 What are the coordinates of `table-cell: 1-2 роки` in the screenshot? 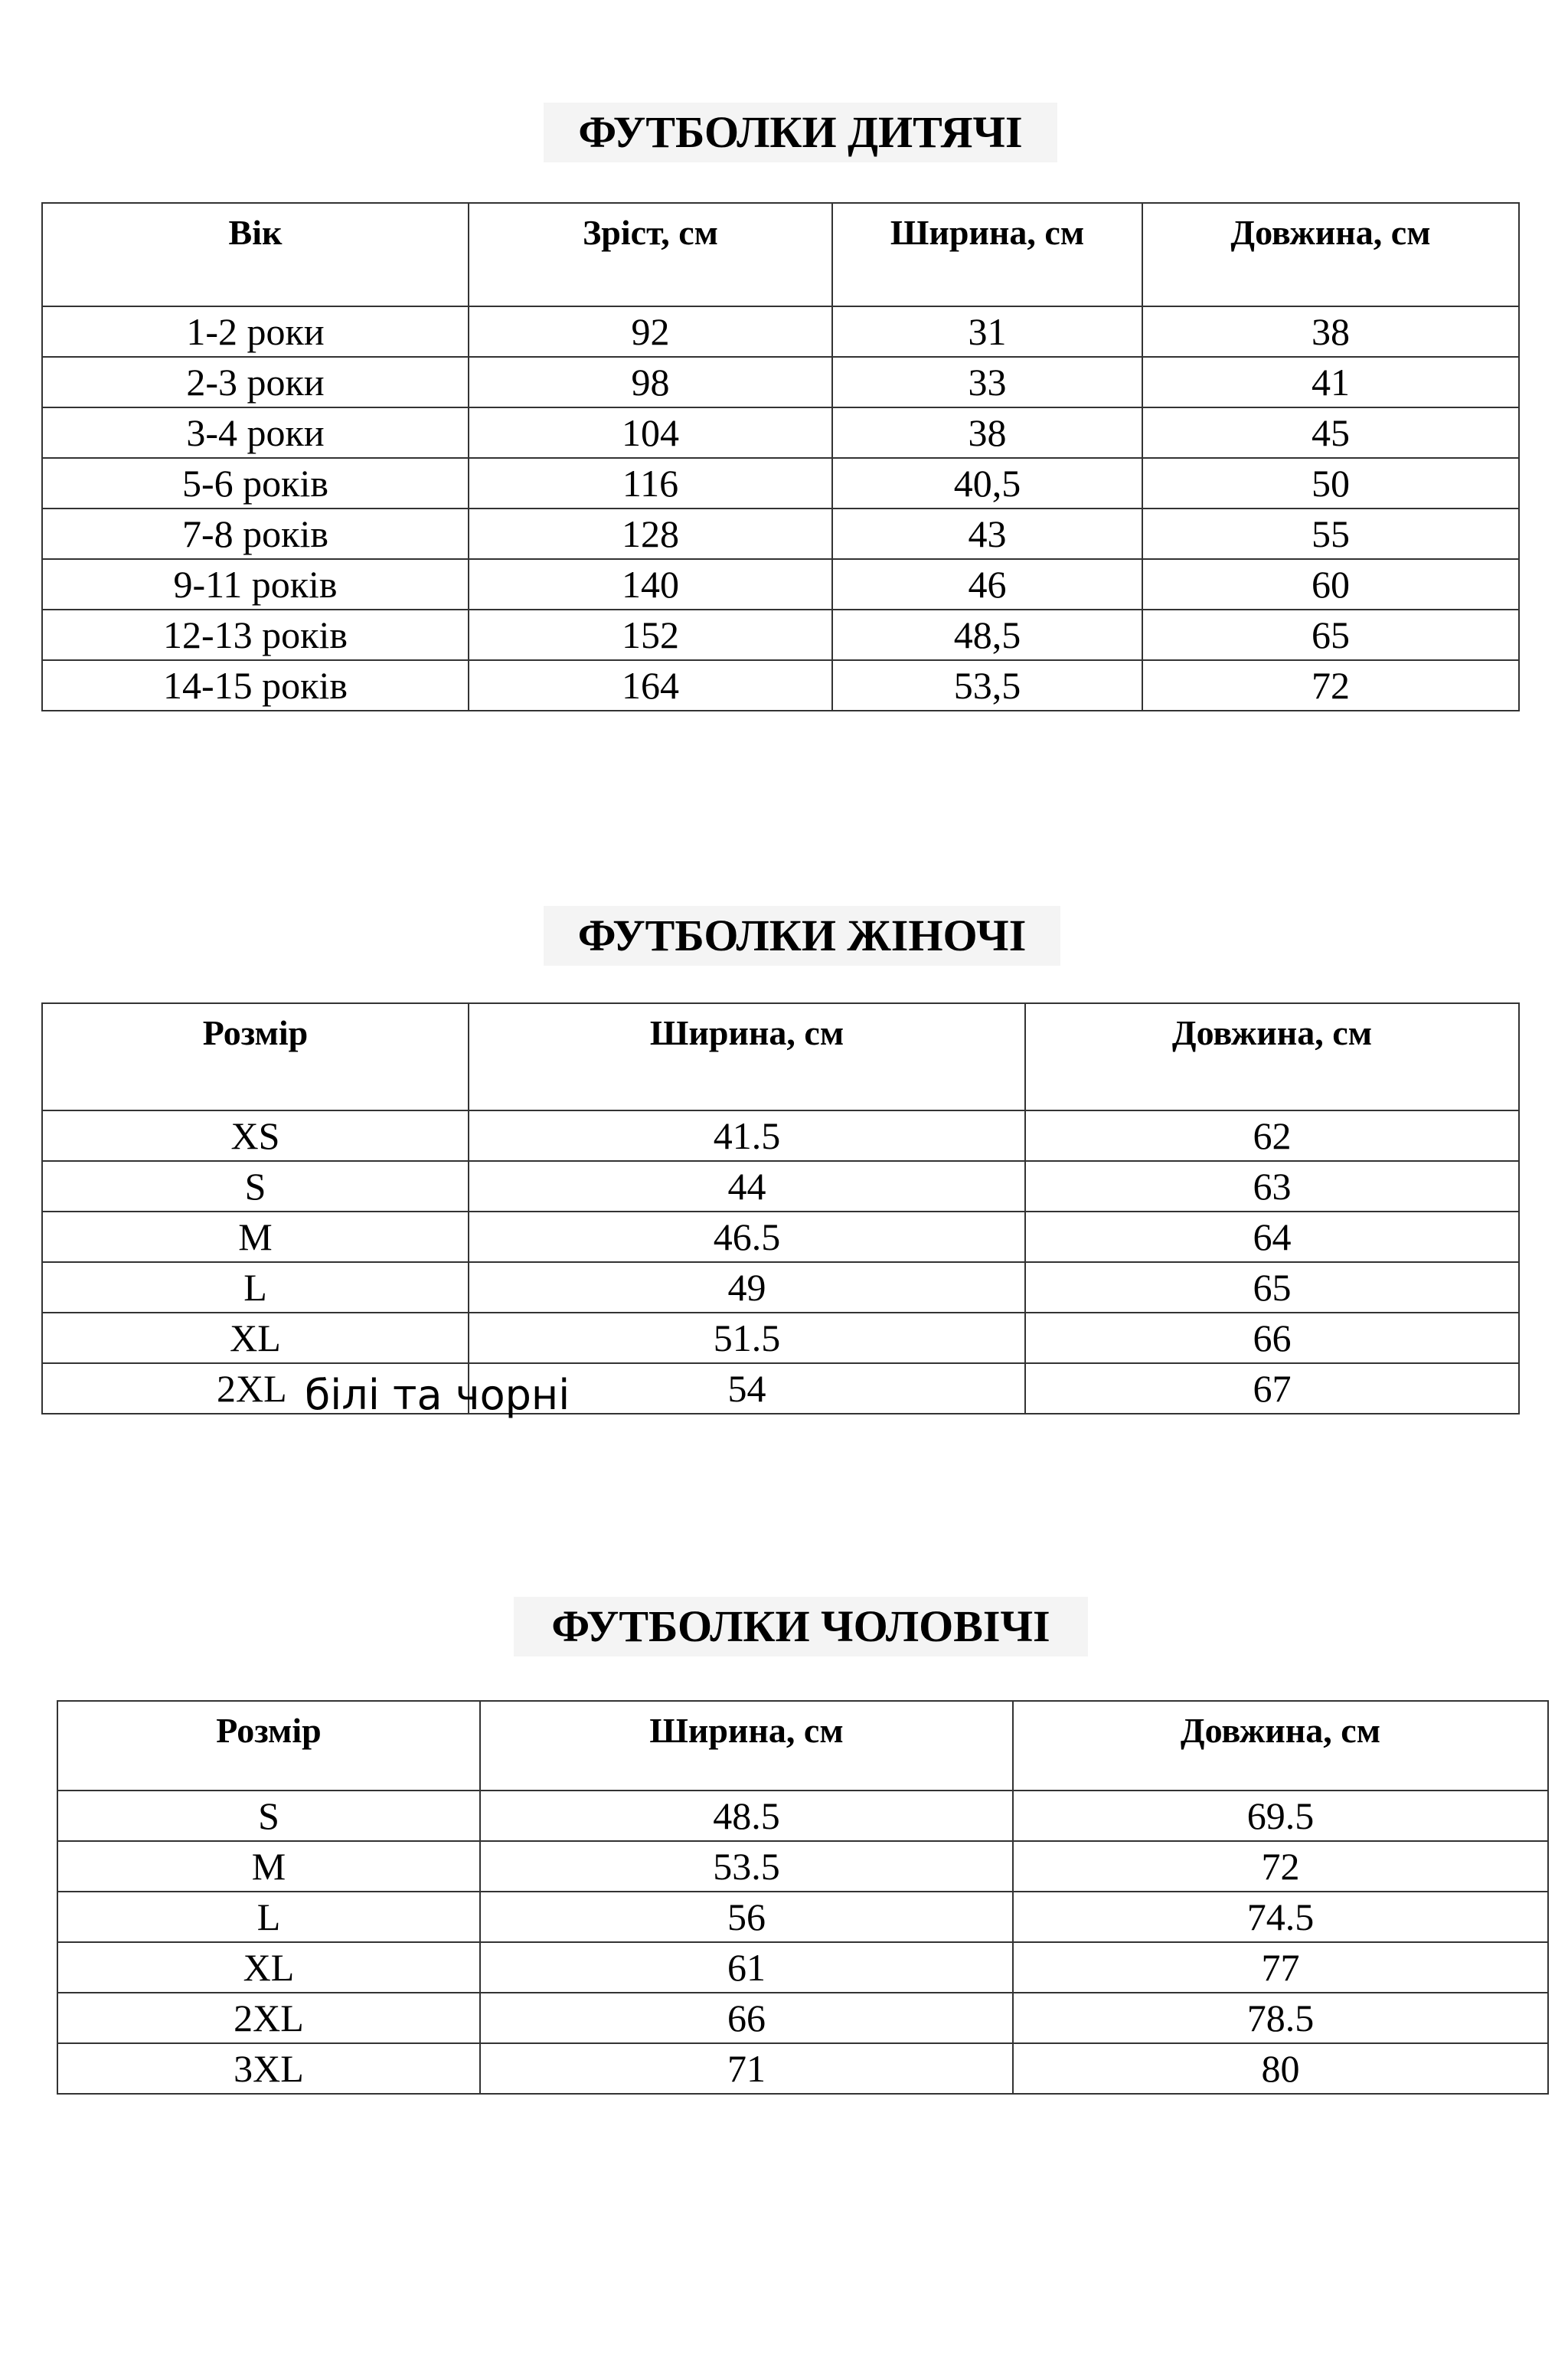 It's located at (255, 332).